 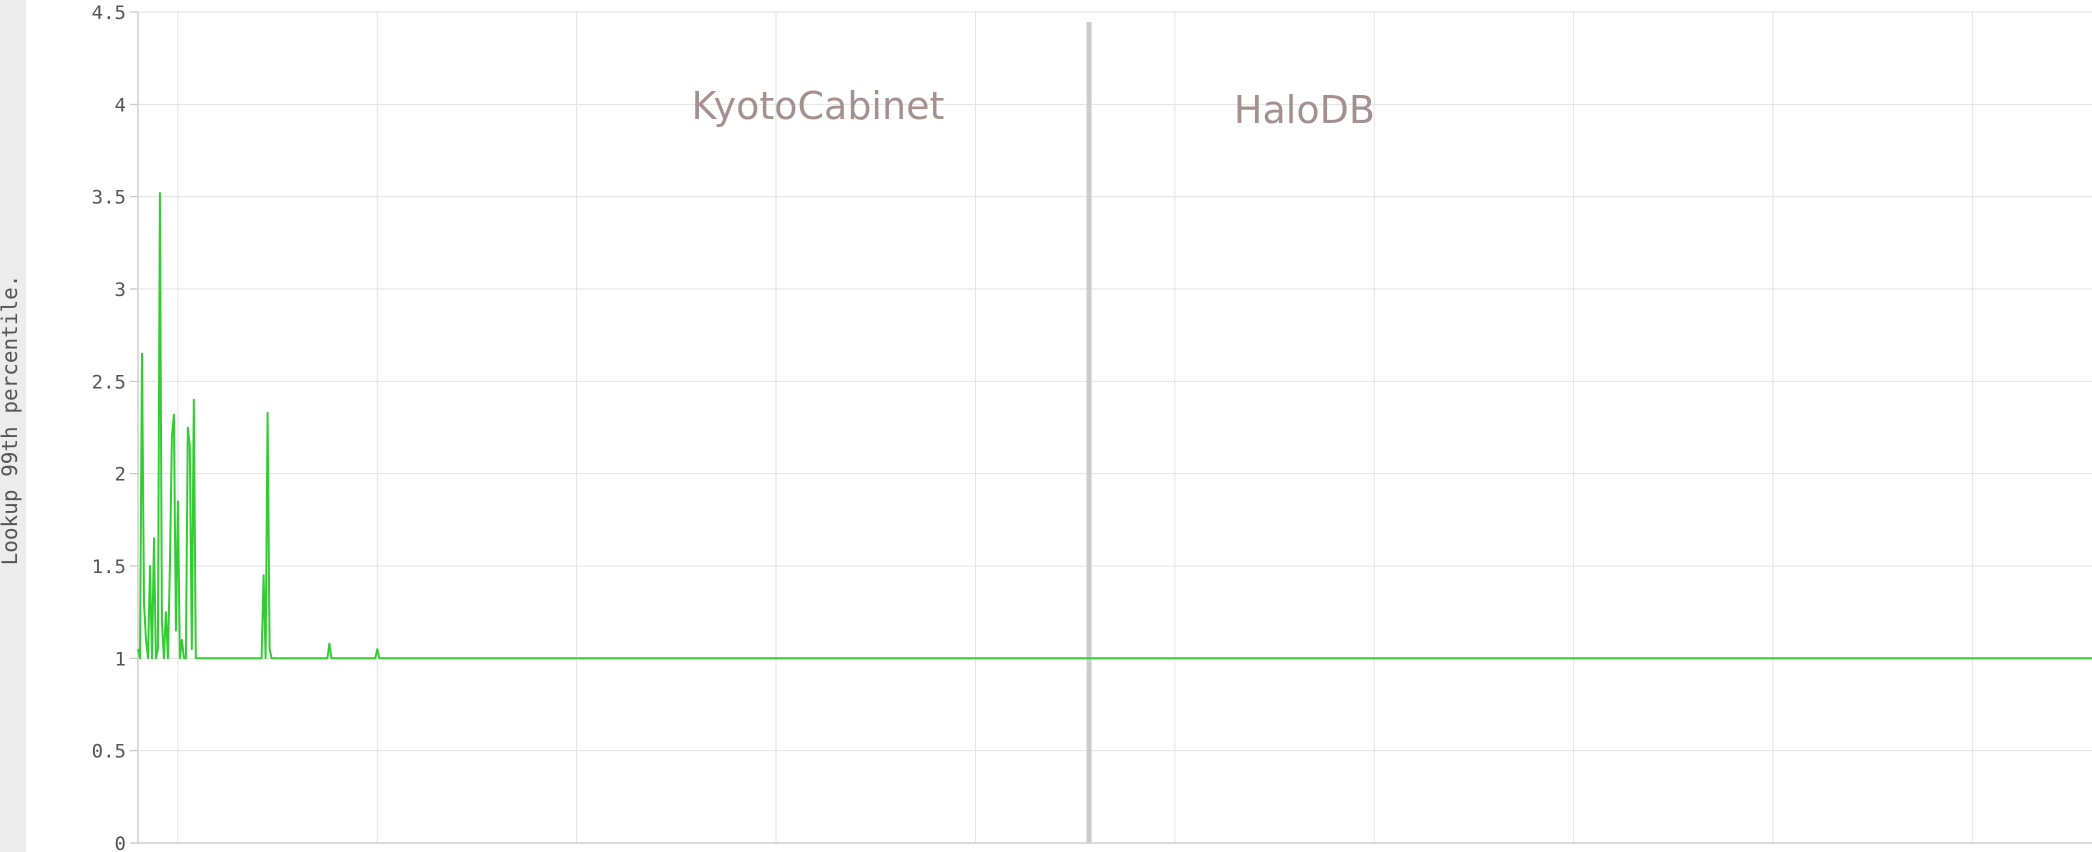 I want to click on y-tick-label: 0.5, so click(x=109, y=752).